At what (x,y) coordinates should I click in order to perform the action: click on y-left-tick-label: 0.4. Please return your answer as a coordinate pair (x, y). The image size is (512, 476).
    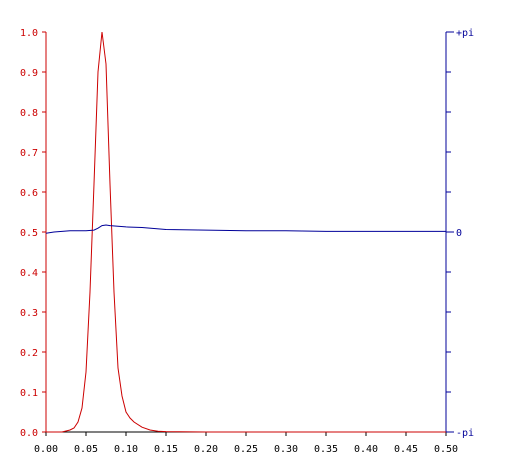
    Looking at the image, I should click on (29, 273).